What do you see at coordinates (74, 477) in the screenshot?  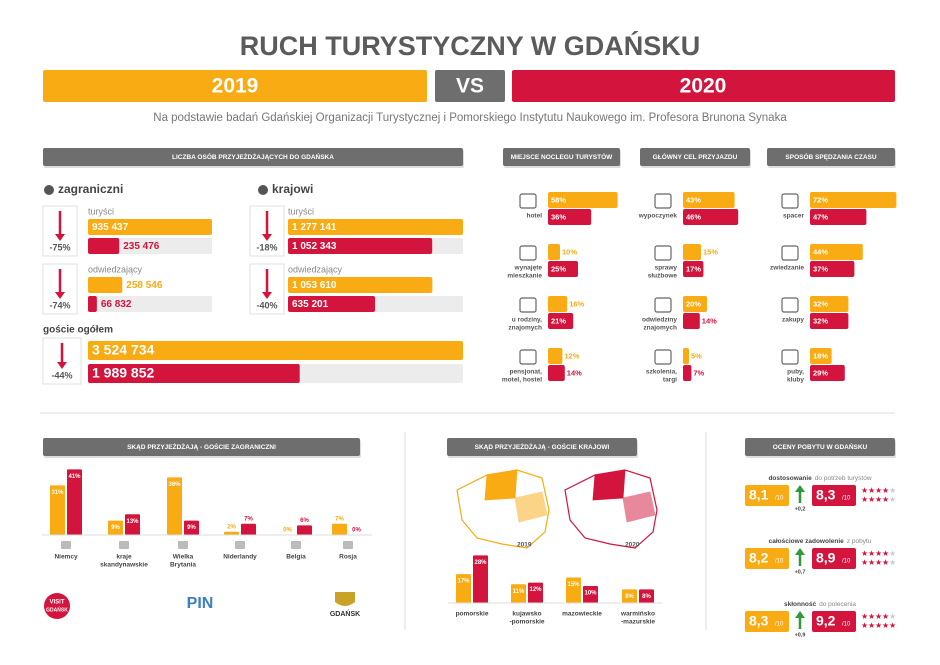 I see `value-label: 41%` at bounding box center [74, 477].